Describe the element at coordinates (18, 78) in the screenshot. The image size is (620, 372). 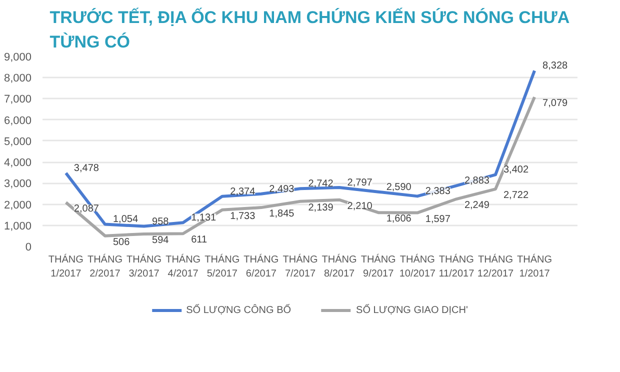
I see `y-tick-label: 8,000` at that location.